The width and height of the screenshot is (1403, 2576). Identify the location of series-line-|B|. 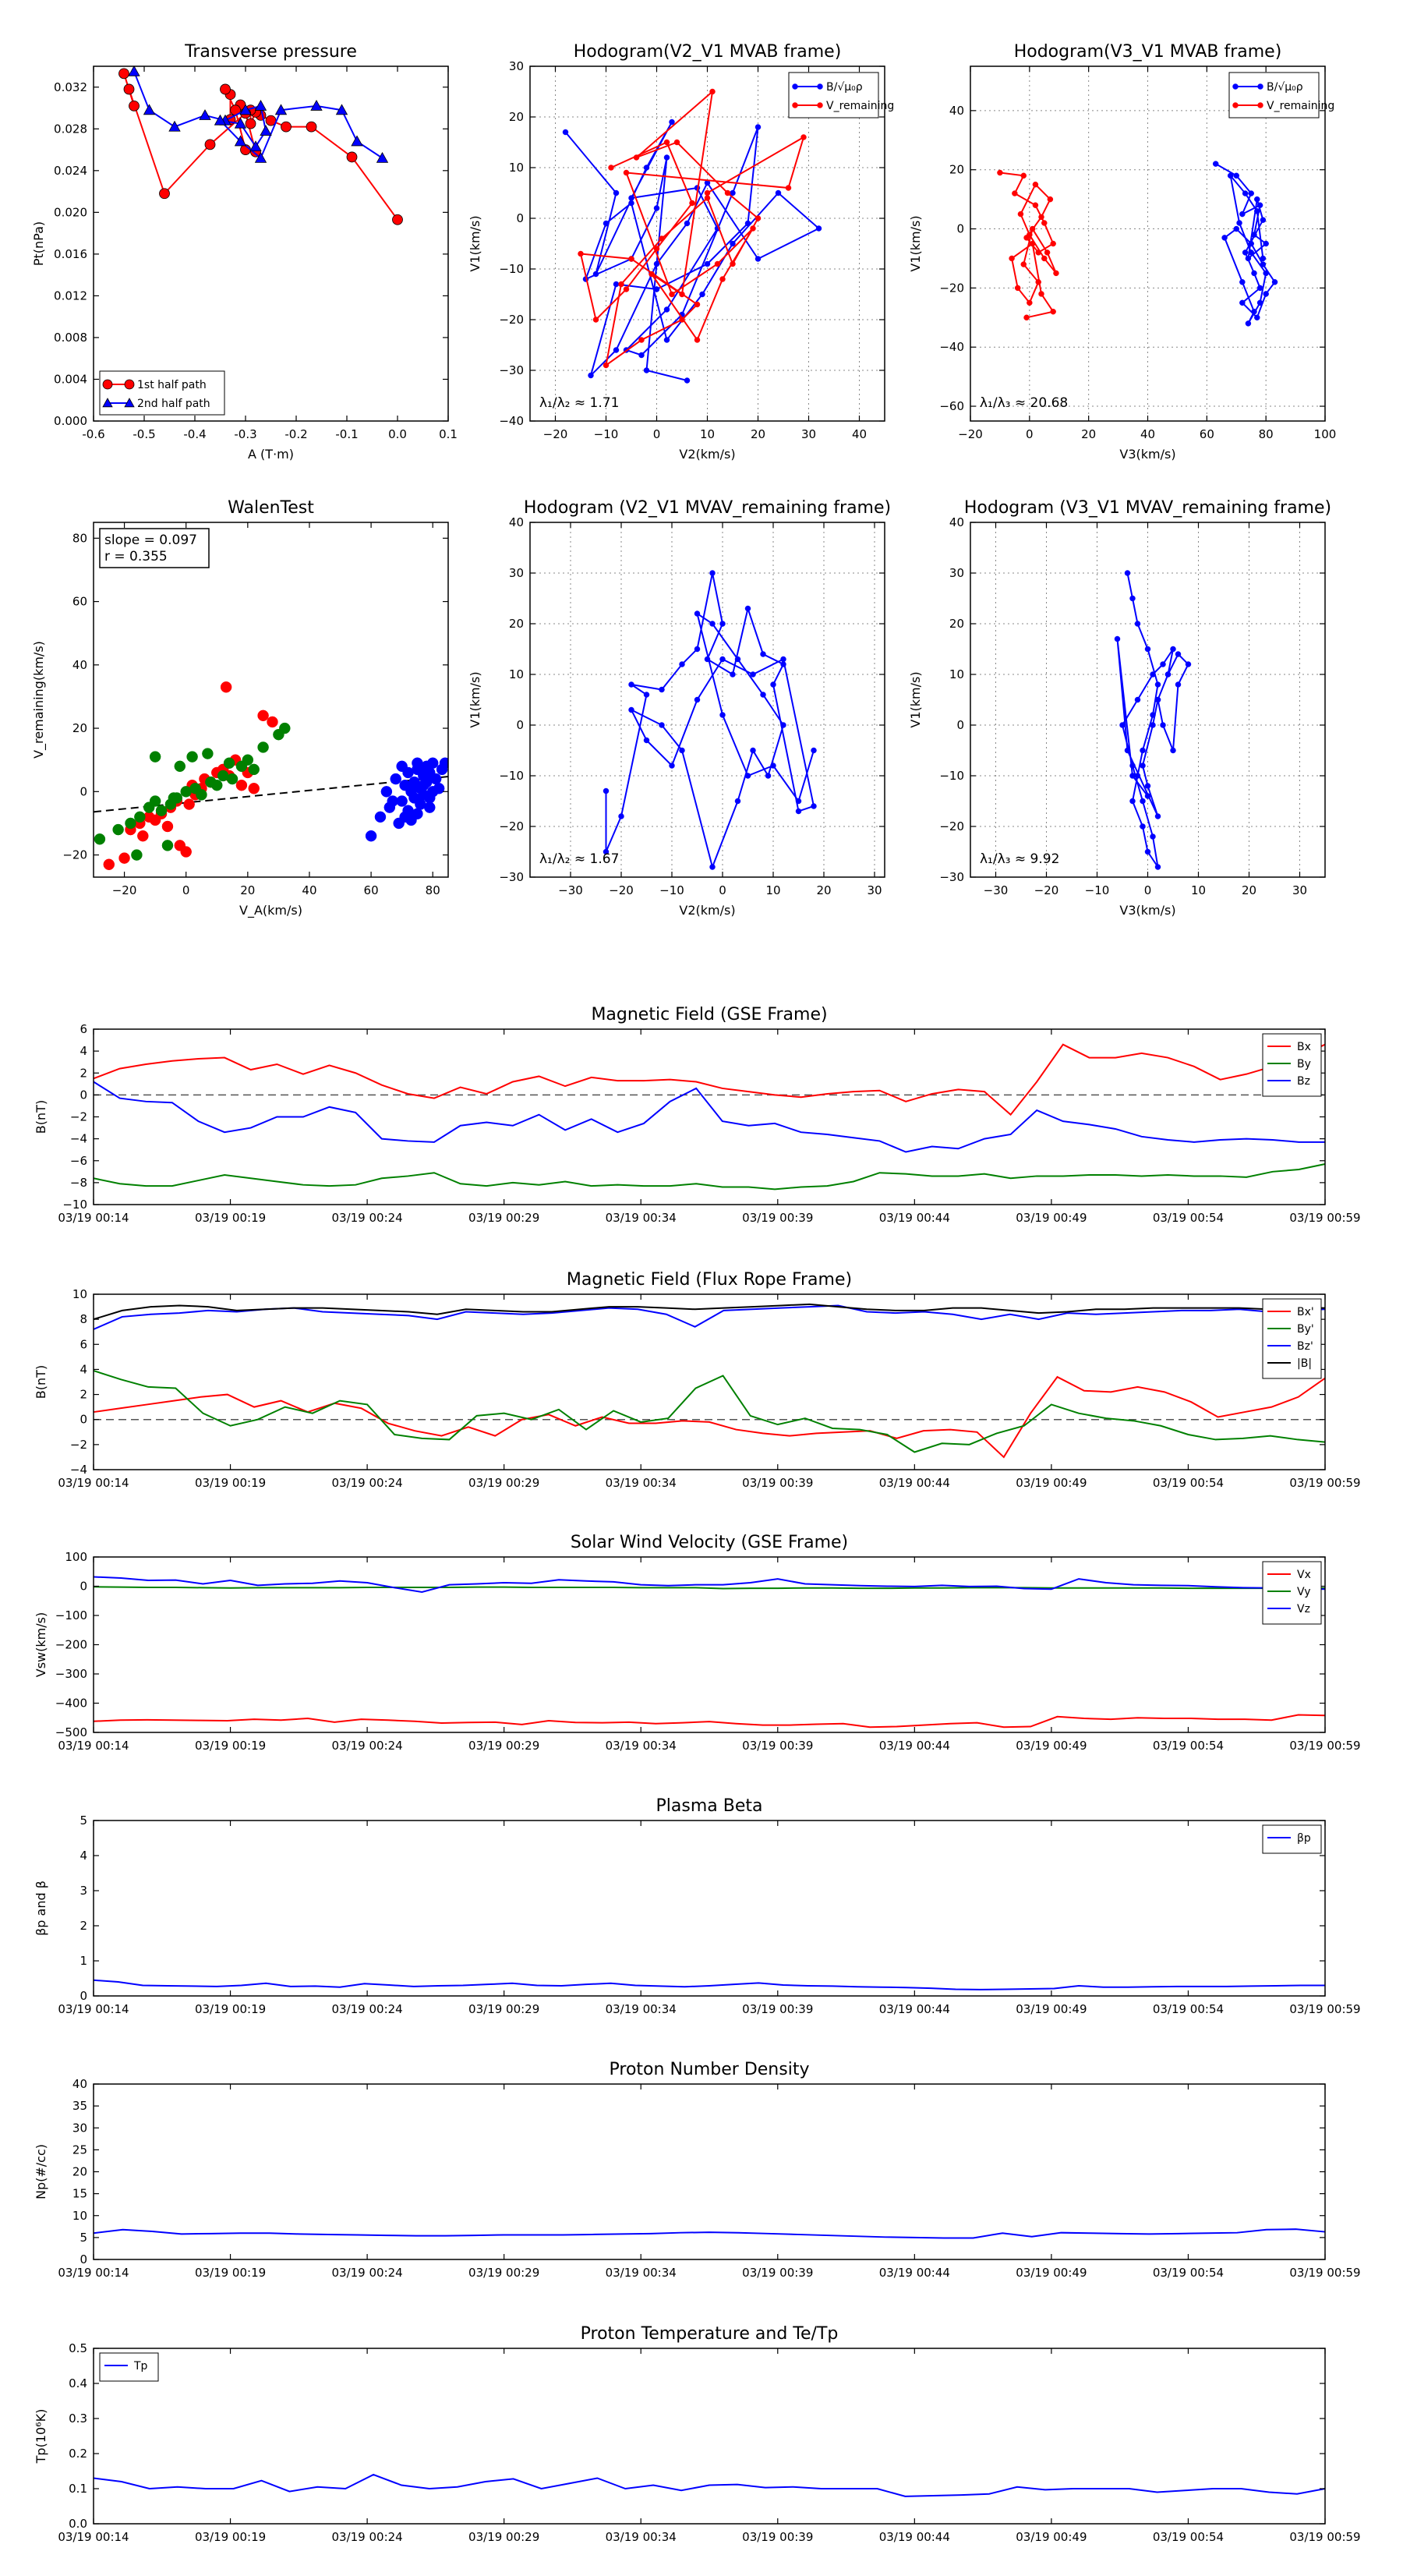
(709, 1312).